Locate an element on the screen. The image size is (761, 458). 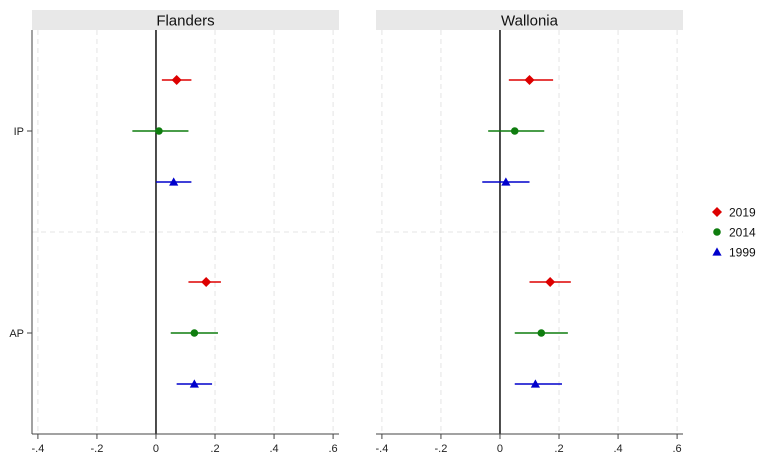
flanders-panel-title: Flanders is located at coordinates (185, 21).